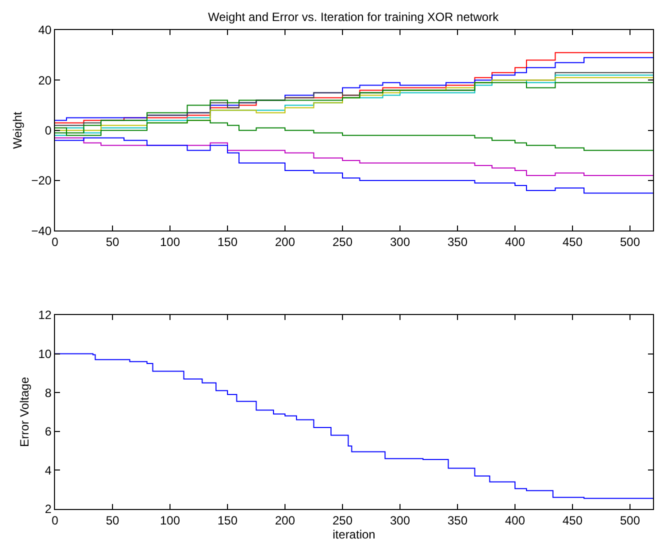 This screenshot has width=659, height=543. Describe the element at coordinates (48, 509) in the screenshot. I see `y-tick-label: 2` at that location.